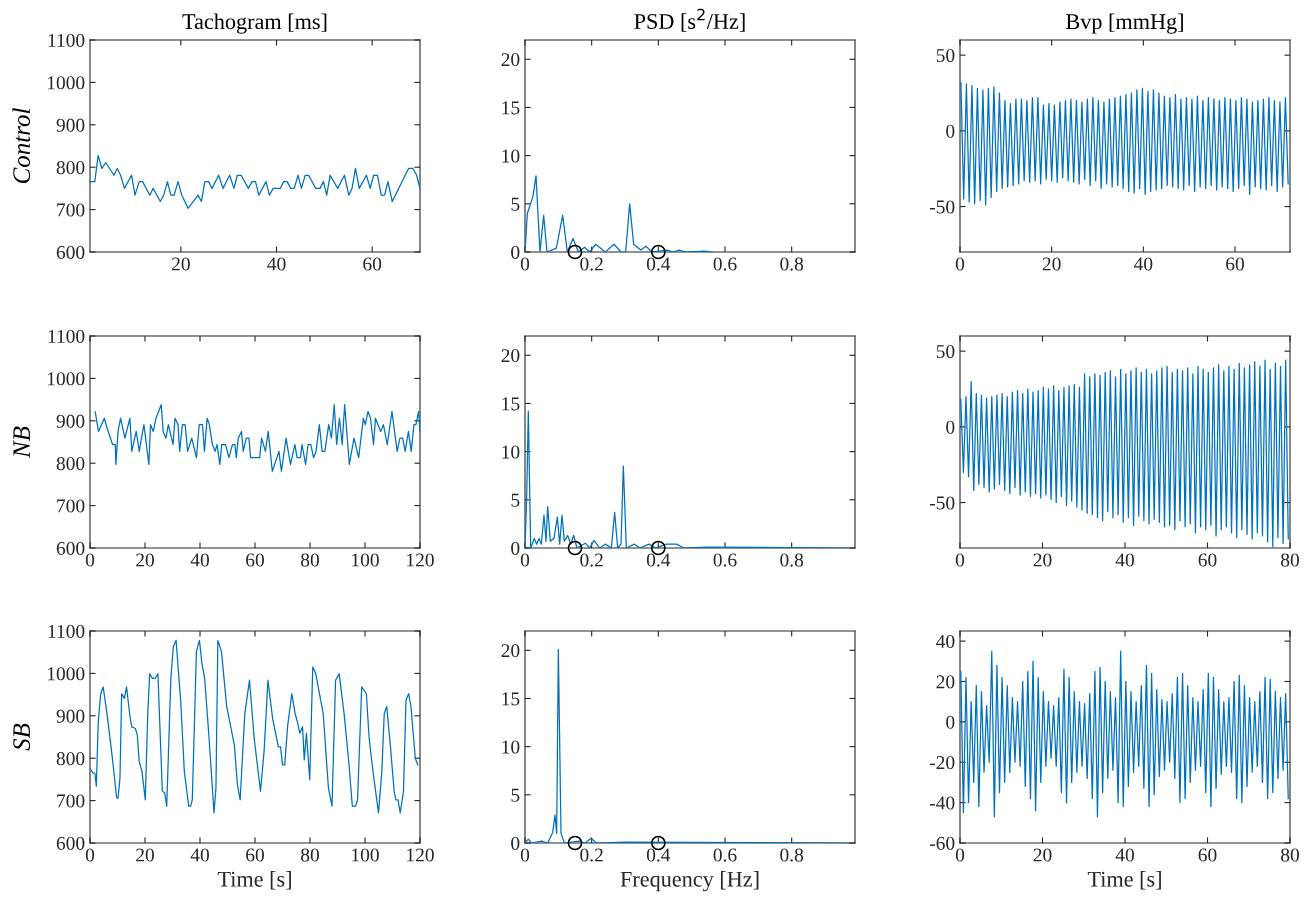 This screenshot has width=1312, height=909. I want to click on y-axis-title: Control, so click(21, 146).